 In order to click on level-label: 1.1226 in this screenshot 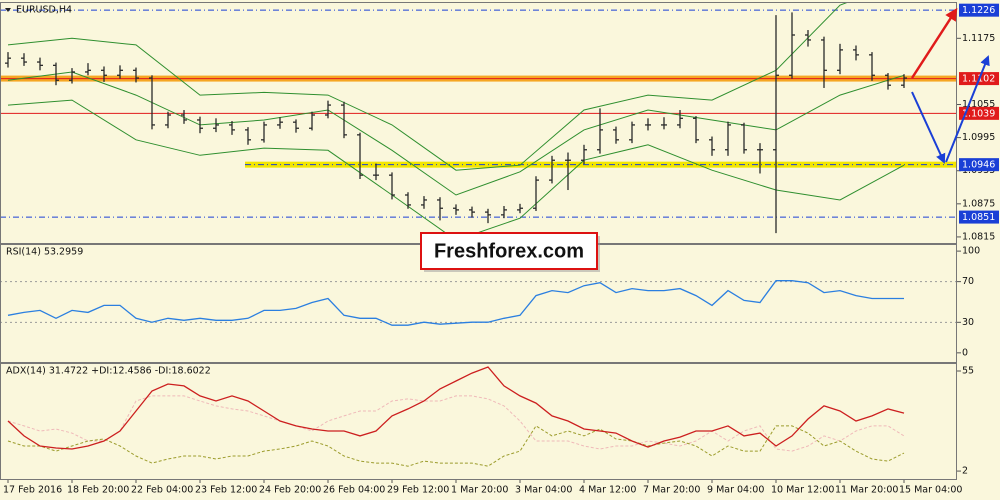, I will do `click(978, 10)`.